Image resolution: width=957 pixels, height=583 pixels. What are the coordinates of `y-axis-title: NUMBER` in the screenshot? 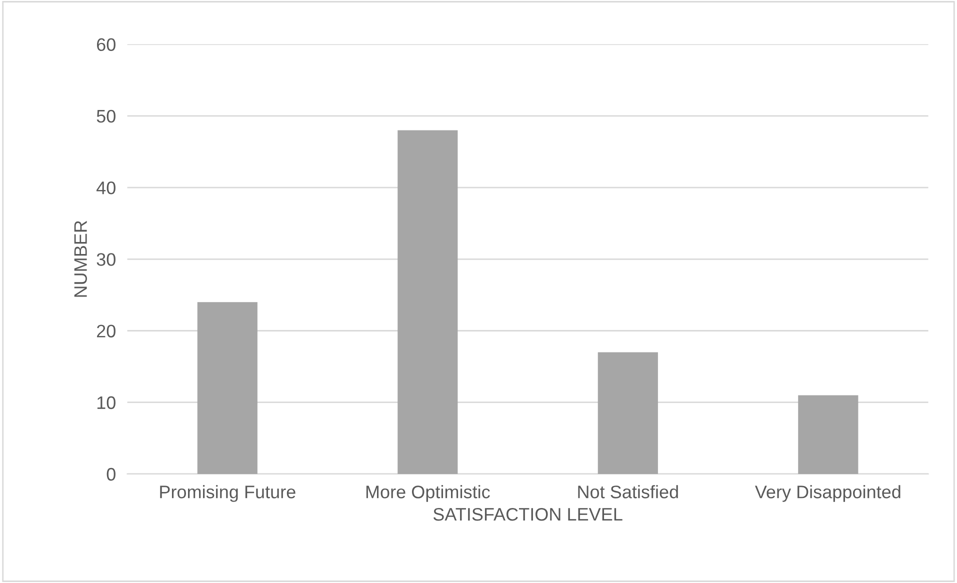 It's located at (80, 258).